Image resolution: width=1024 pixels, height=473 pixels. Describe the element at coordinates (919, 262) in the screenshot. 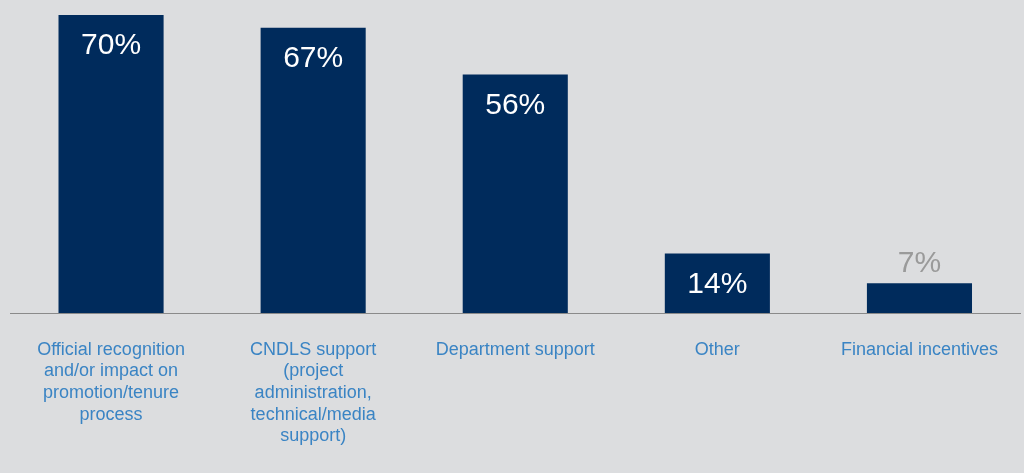

I see `data-label: 7%` at that location.